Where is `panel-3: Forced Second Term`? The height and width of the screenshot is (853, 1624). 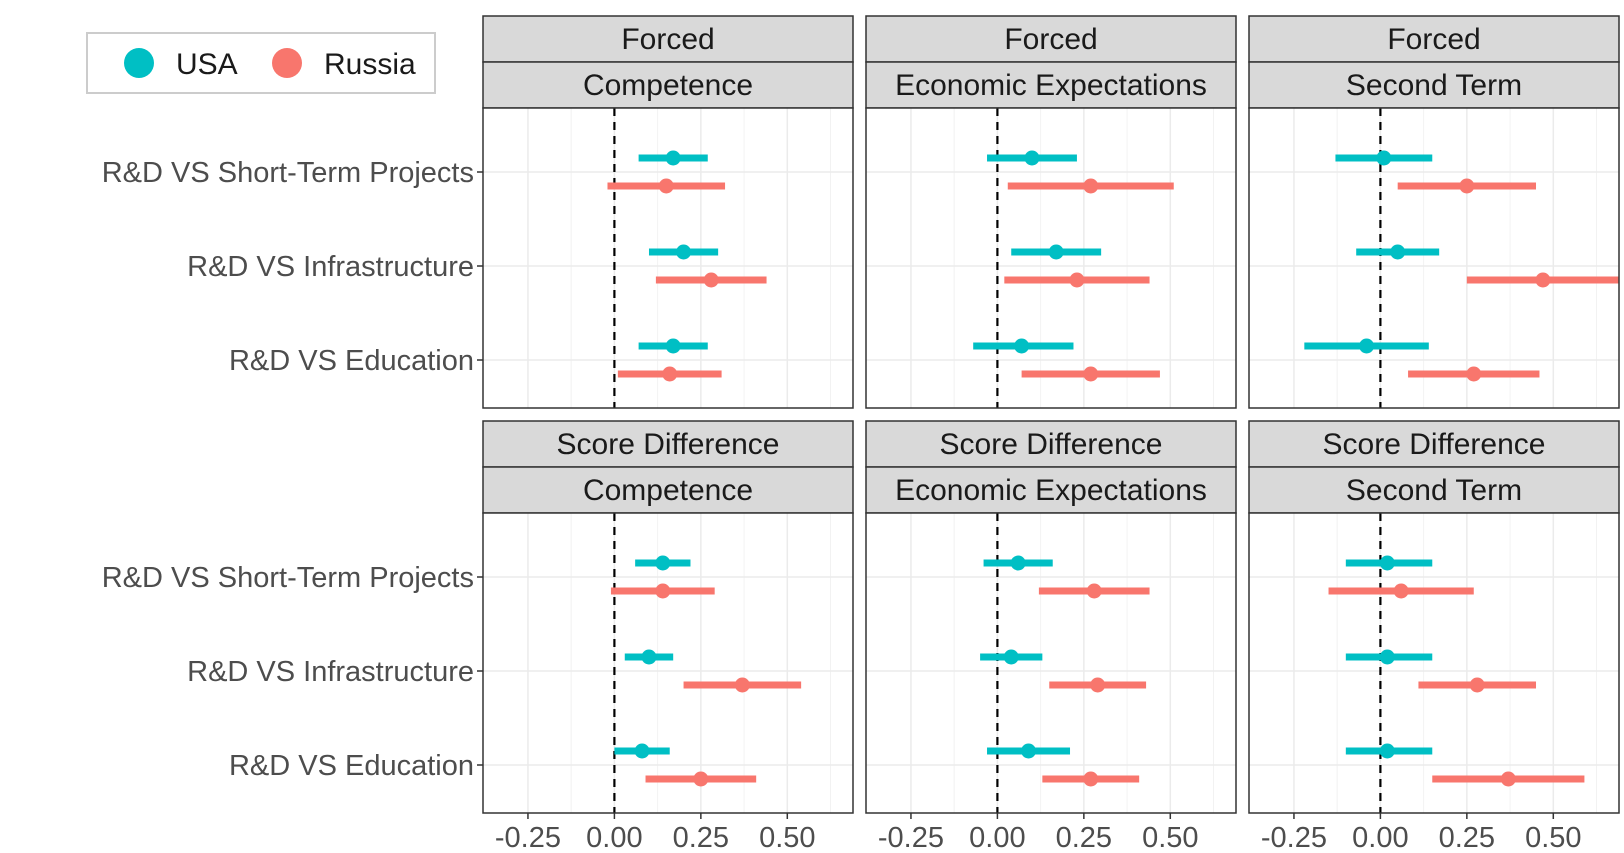 panel-3: Forced Second Term is located at coordinates (1434, 212).